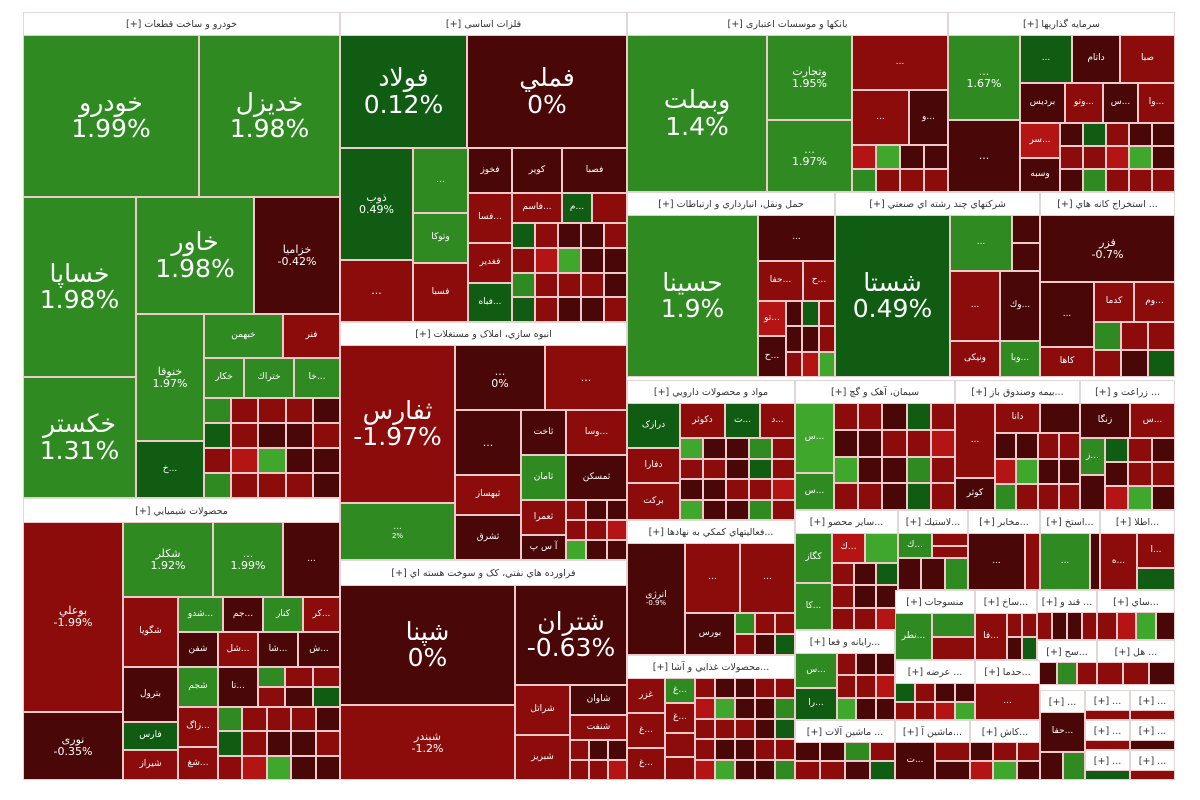 The width and height of the screenshot is (1200, 800). I want to click on stock-tile: ...ك, so click(915, 545).